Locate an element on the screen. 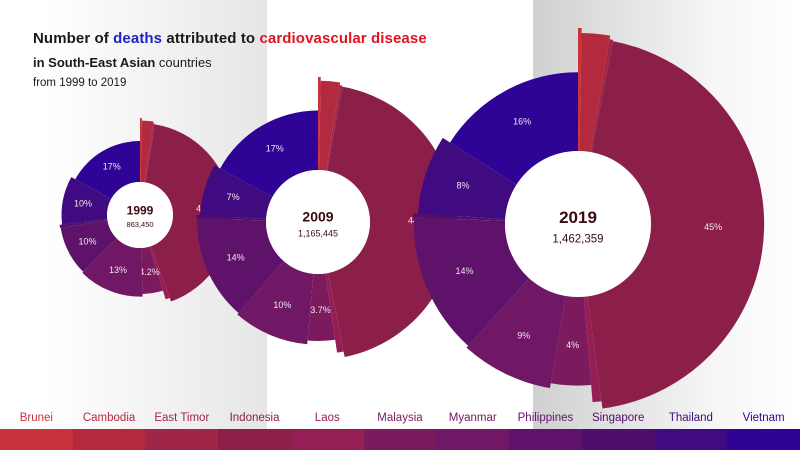 The height and width of the screenshot is (450, 800). title-prefix: Number of is located at coordinates (73, 38).